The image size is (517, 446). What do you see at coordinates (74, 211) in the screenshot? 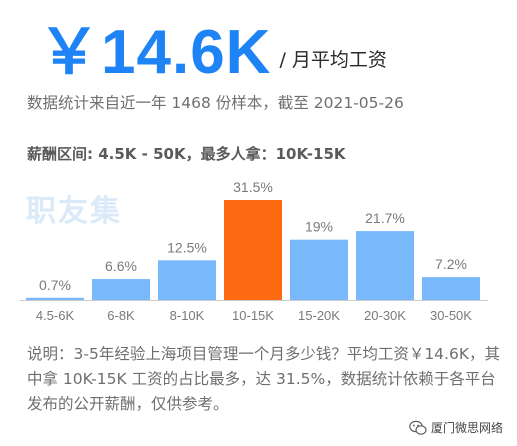
I see `watermark-logo: 职友集` at bounding box center [74, 211].